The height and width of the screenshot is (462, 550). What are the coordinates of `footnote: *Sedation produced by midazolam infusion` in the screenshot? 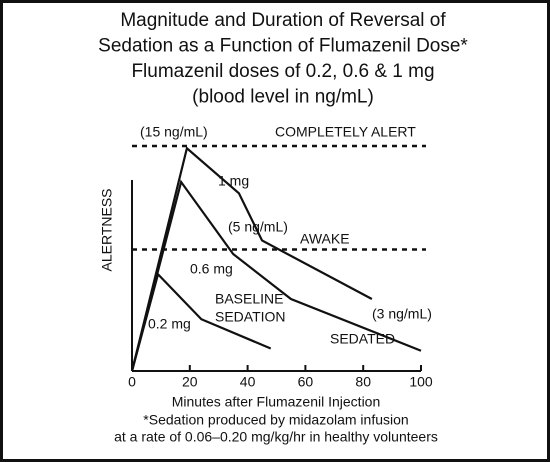 It's located at (275, 420).